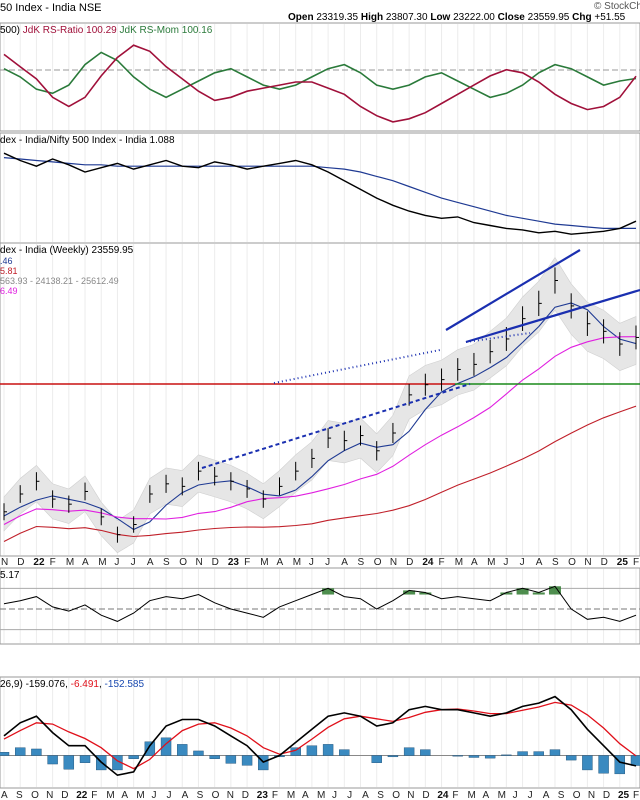 The height and width of the screenshot is (800, 640). I want to click on bottom-x-tick-label: O, so click(396, 795).